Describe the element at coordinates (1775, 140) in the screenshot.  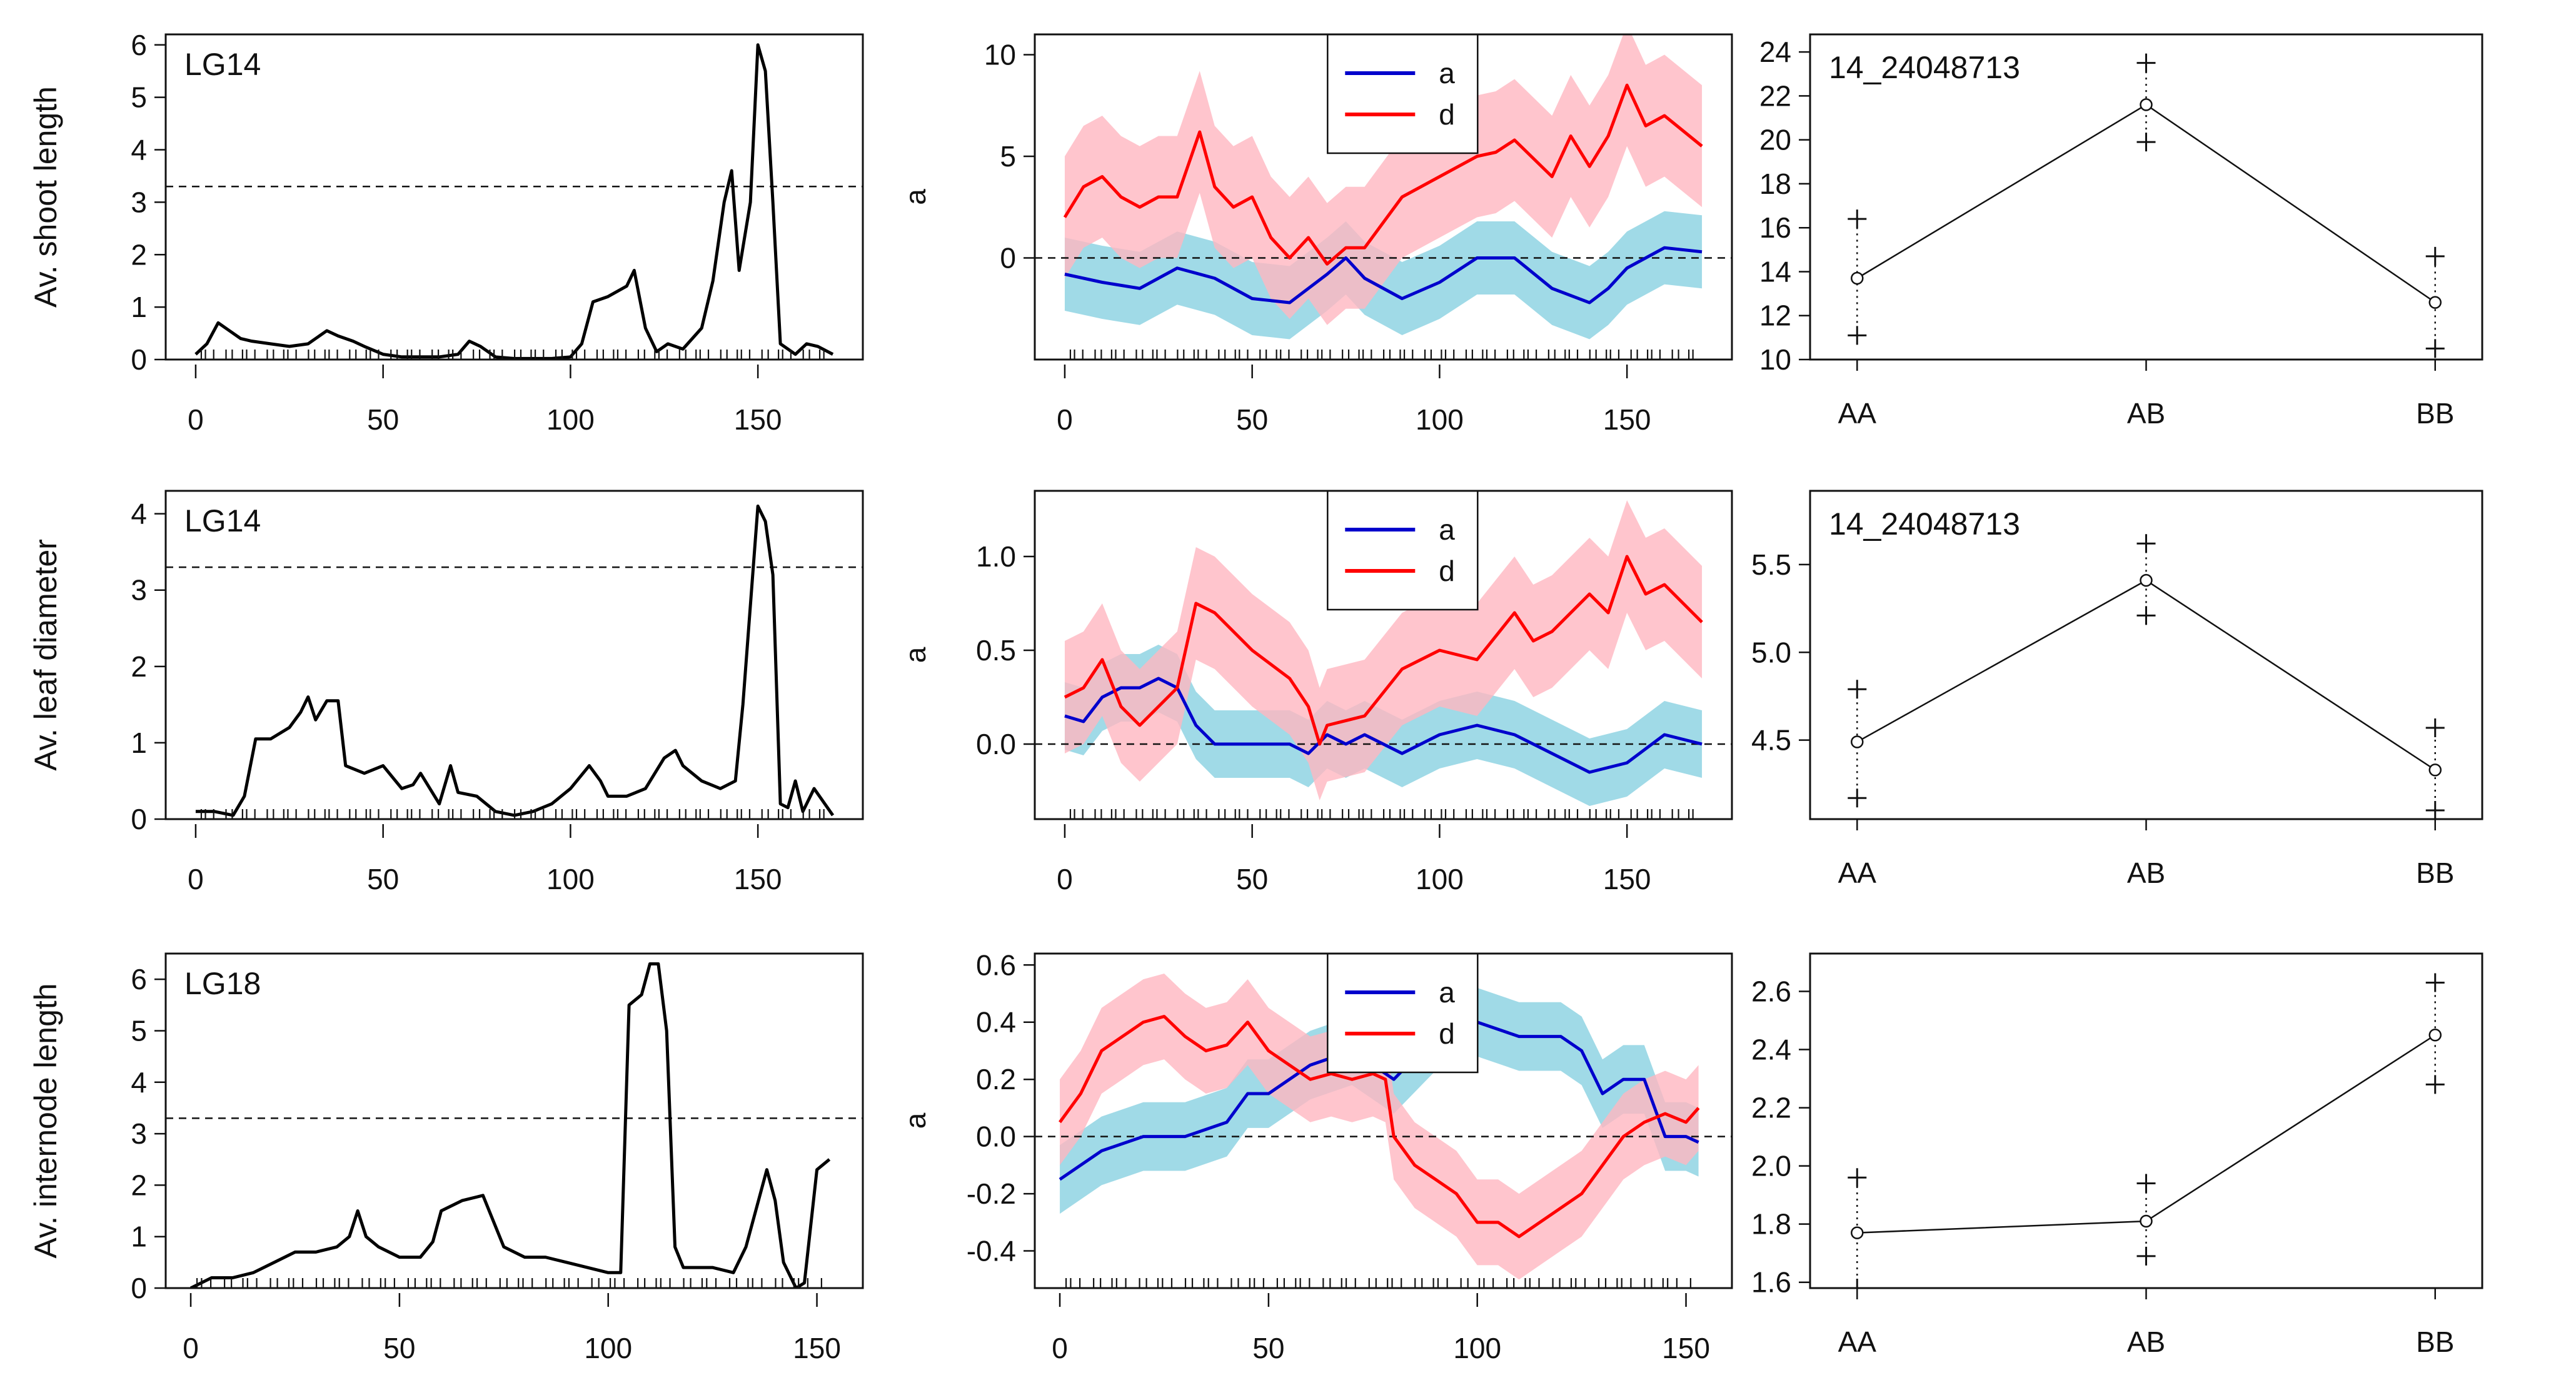
I see `y-tick-label: 20` at that location.